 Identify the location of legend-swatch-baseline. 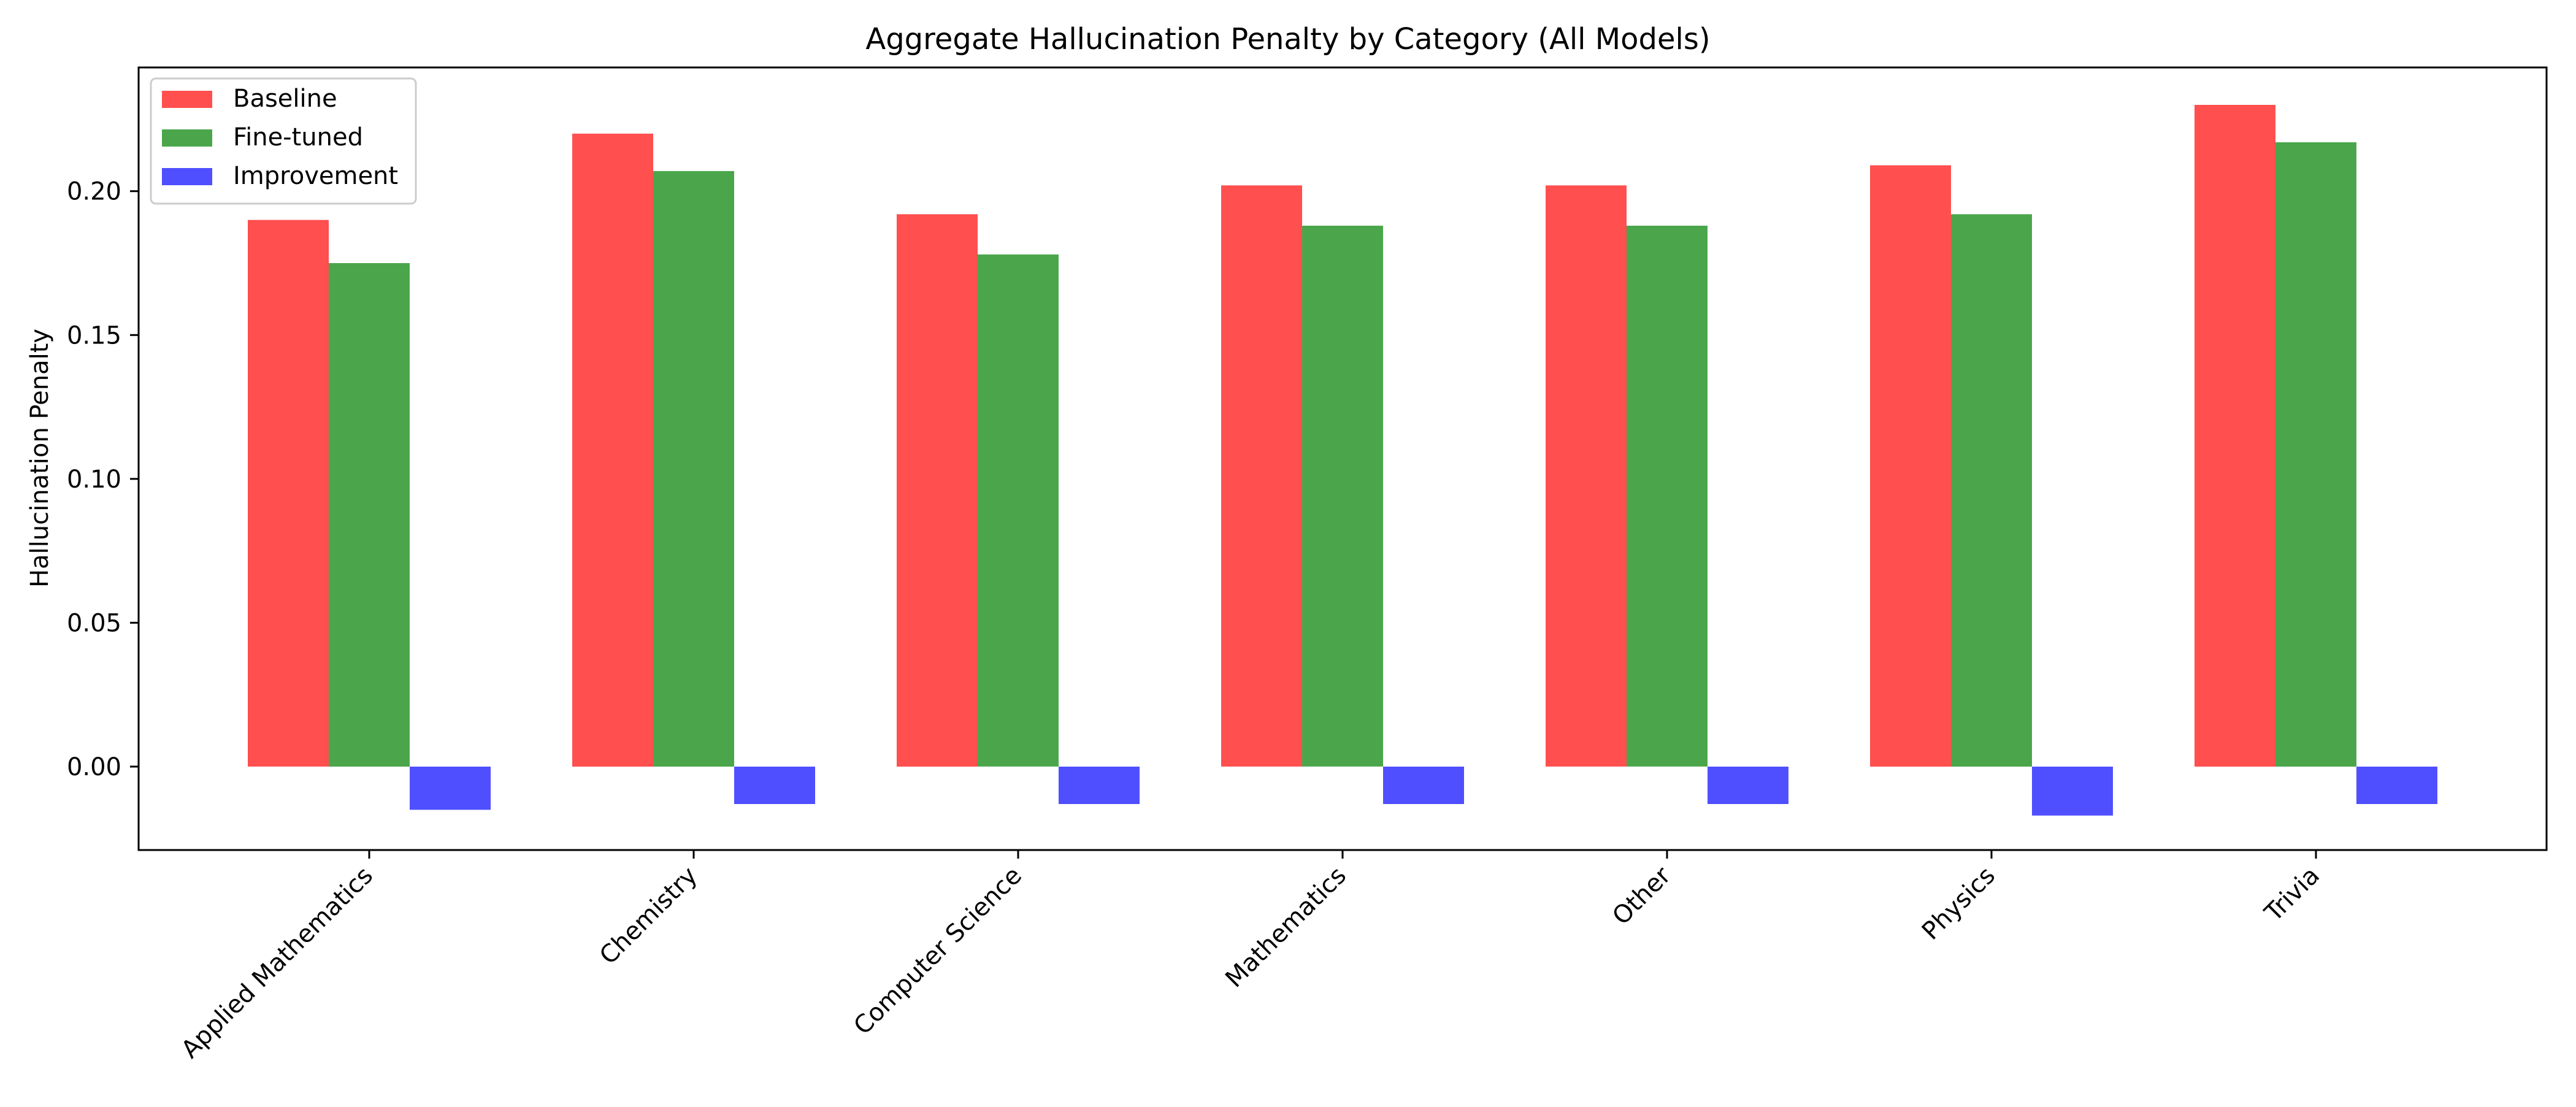
(187, 99).